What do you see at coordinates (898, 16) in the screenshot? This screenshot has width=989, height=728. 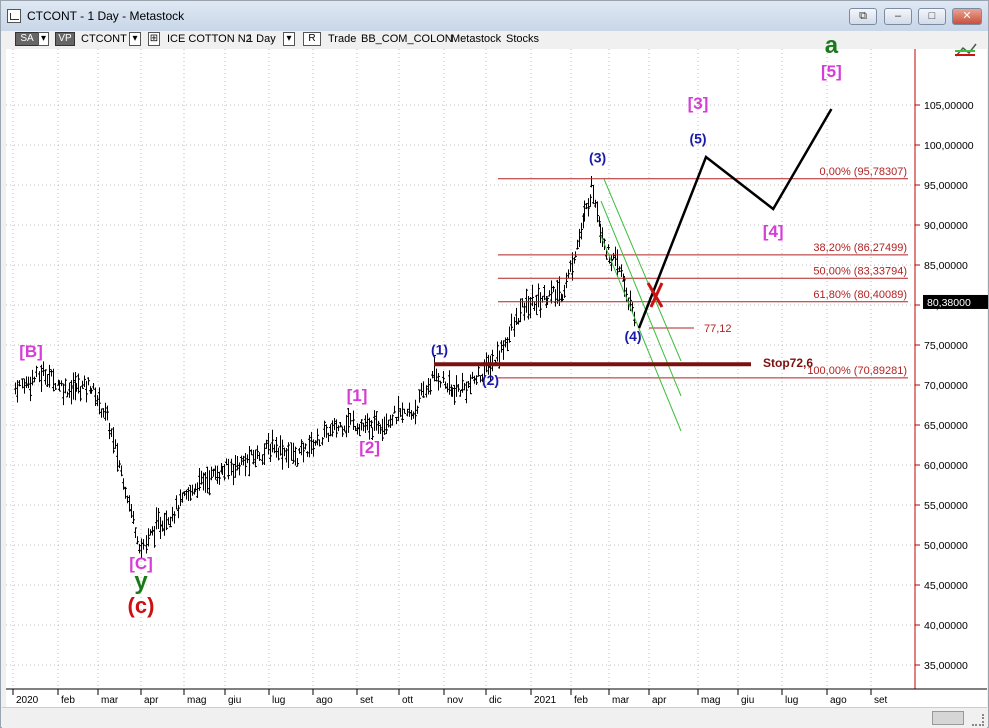 I see `minimize-button: –` at bounding box center [898, 16].